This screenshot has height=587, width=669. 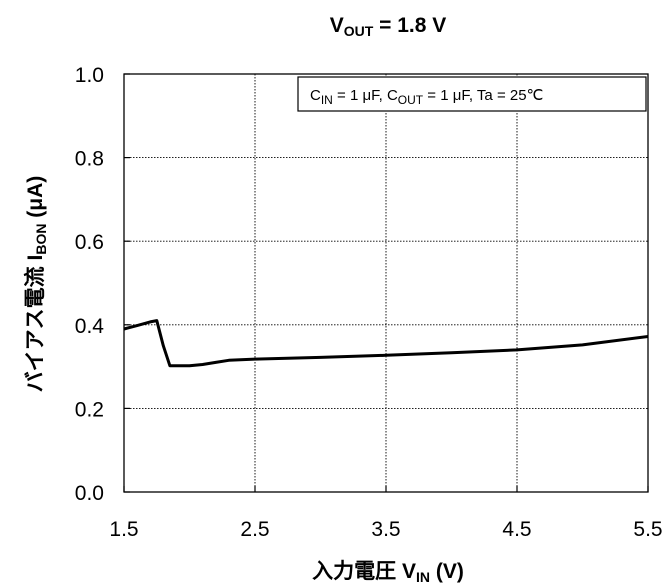 I want to click on series-line, so click(x=386, y=343).